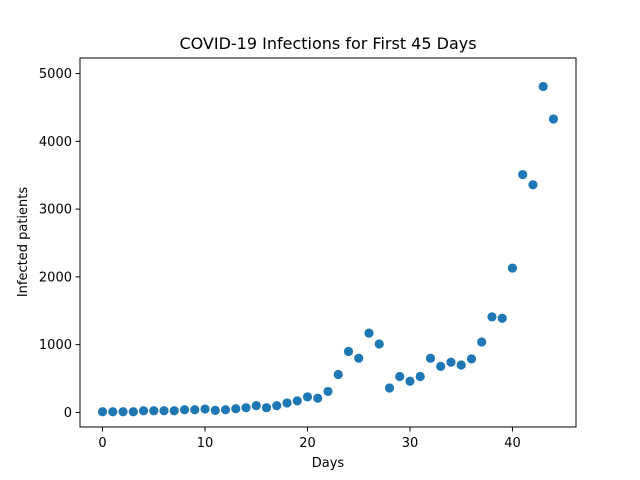  I want to click on x-tick-label: 20, so click(307, 443).